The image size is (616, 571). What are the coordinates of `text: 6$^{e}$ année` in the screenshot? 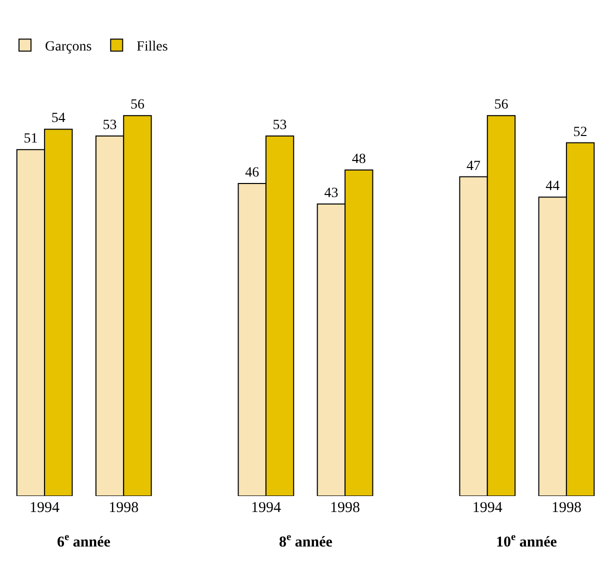 It's located at (84, 541).